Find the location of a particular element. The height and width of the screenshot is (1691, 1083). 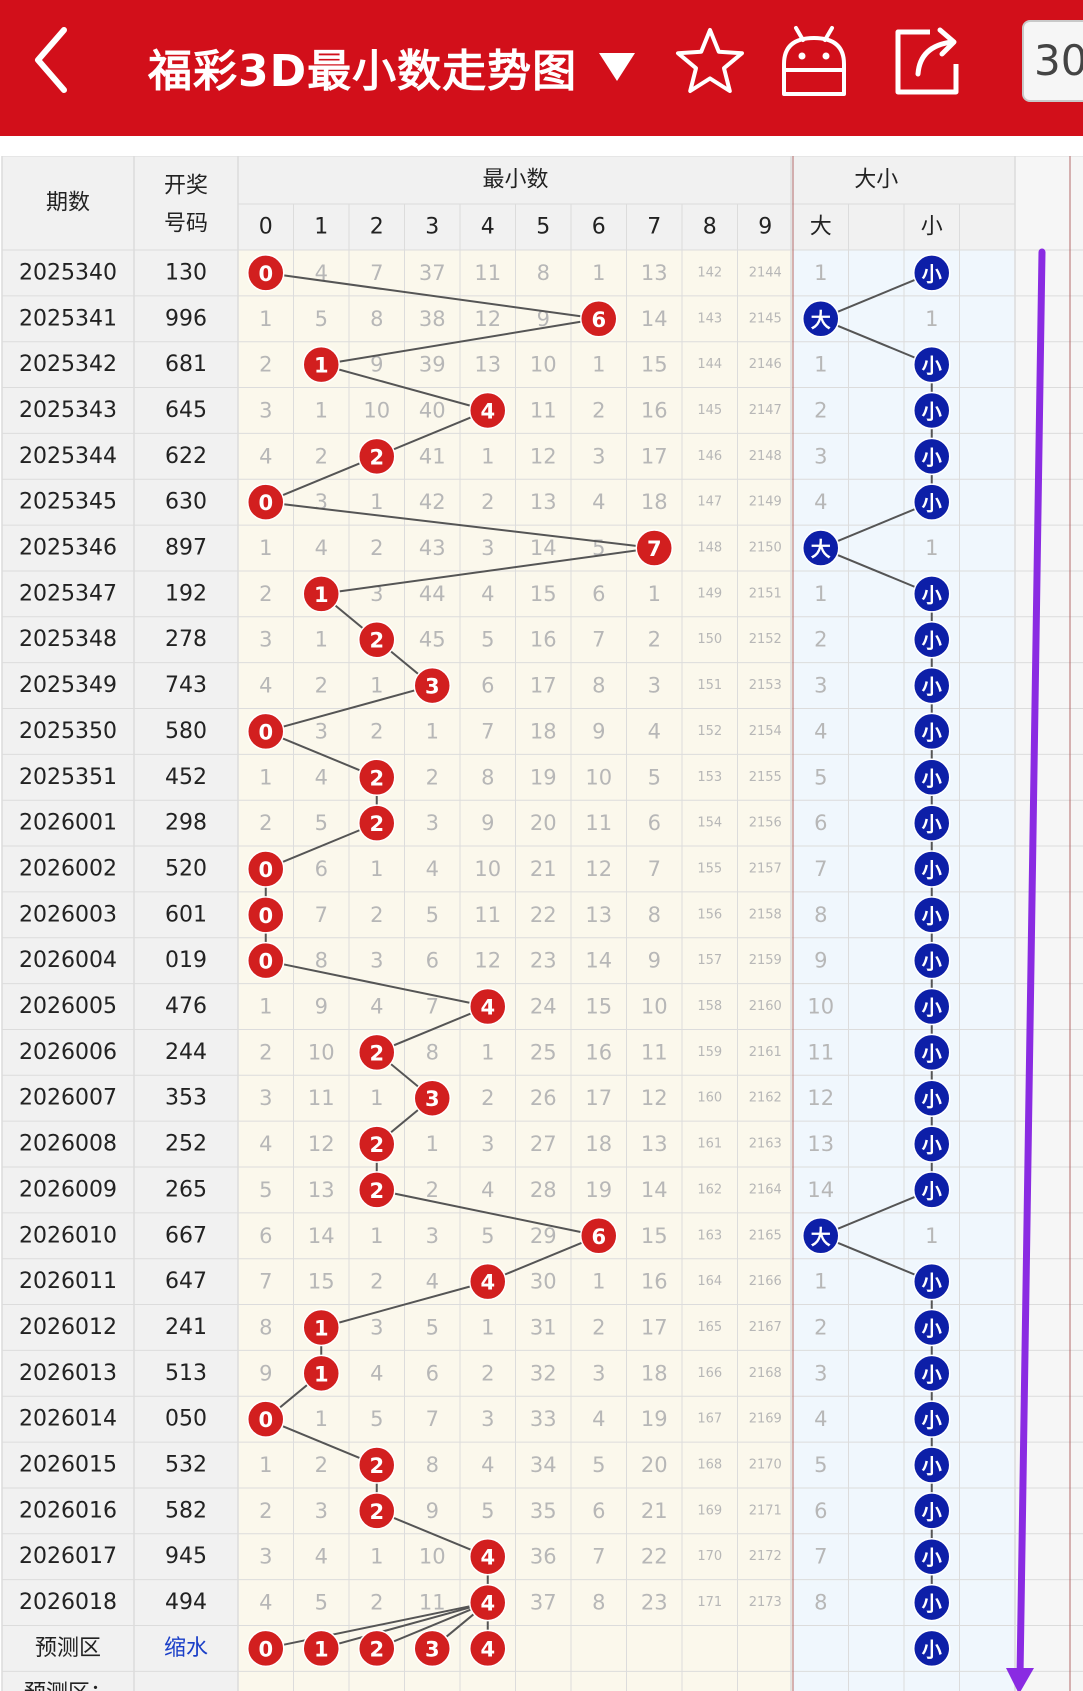

draw-number-cell: 743 is located at coordinates (186, 685).